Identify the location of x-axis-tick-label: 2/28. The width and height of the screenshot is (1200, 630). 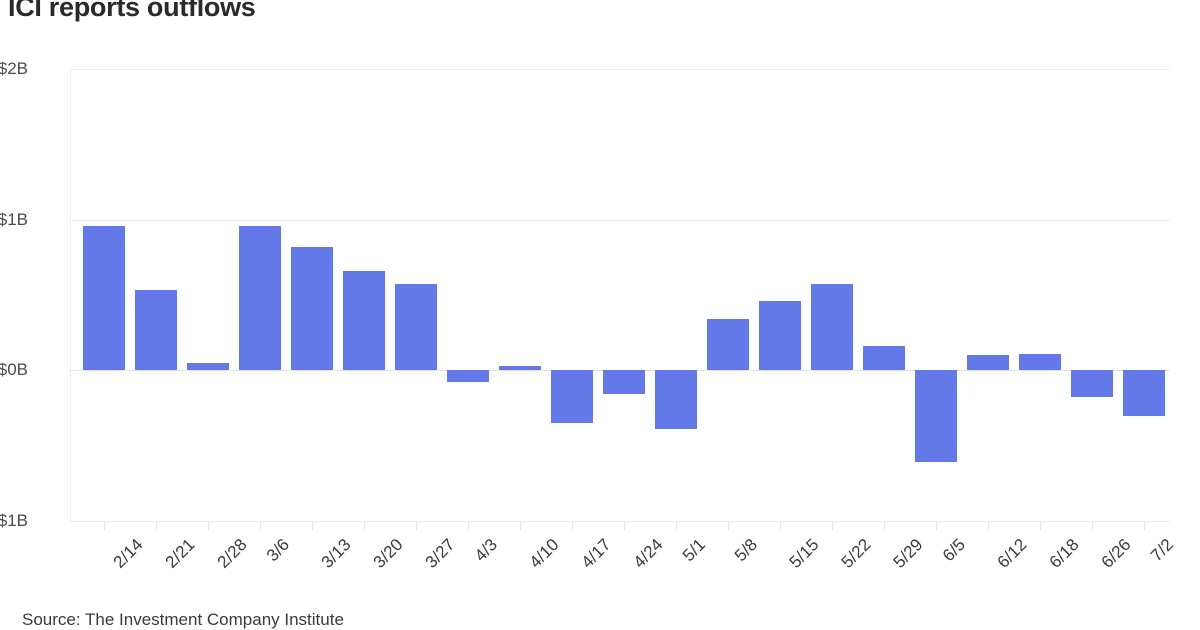
(232, 553).